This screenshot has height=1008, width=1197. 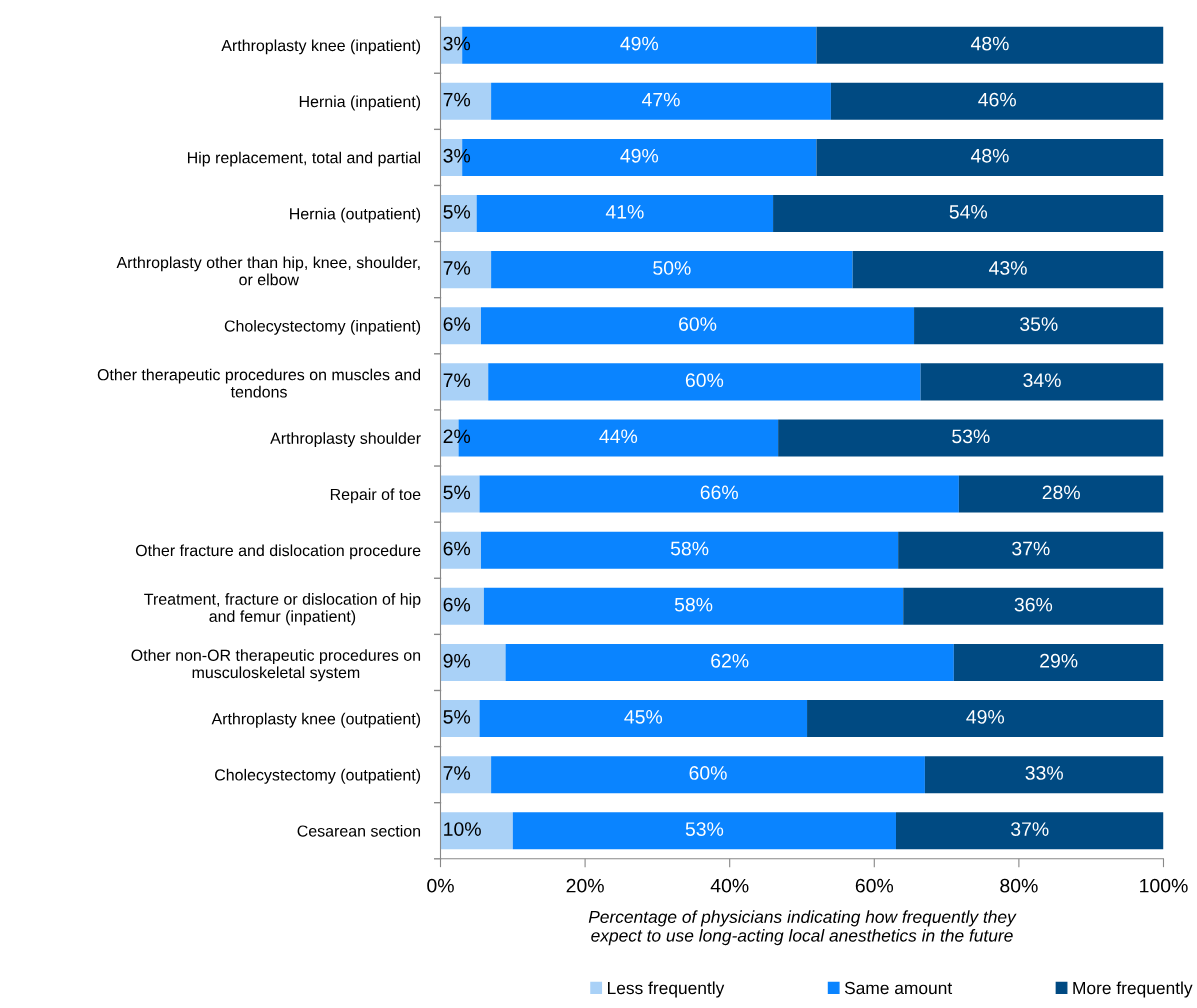 What do you see at coordinates (318, 776) in the screenshot?
I see `y-tick-label: Cholecystectomy (outpatient)` at bounding box center [318, 776].